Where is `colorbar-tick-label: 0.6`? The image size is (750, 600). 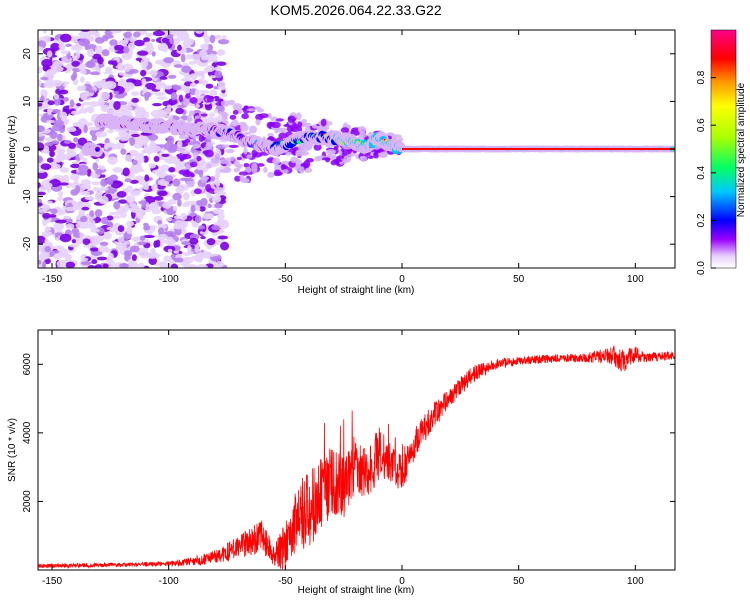
colorbar-tick-label: 0.6 is located at coordinates (701, 125).